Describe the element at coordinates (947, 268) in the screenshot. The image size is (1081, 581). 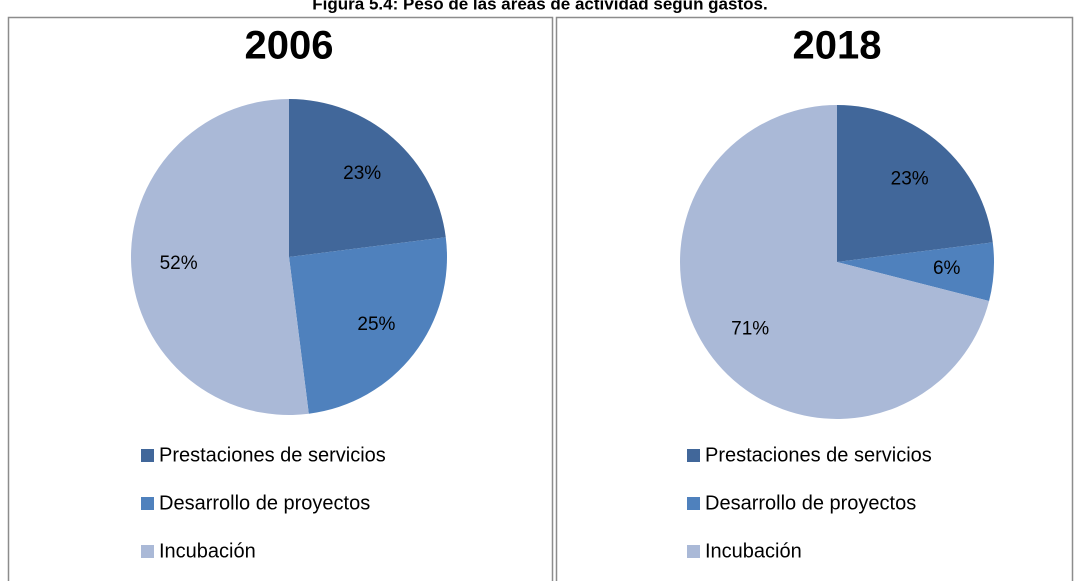
I see `data-label: 6%` at that location.